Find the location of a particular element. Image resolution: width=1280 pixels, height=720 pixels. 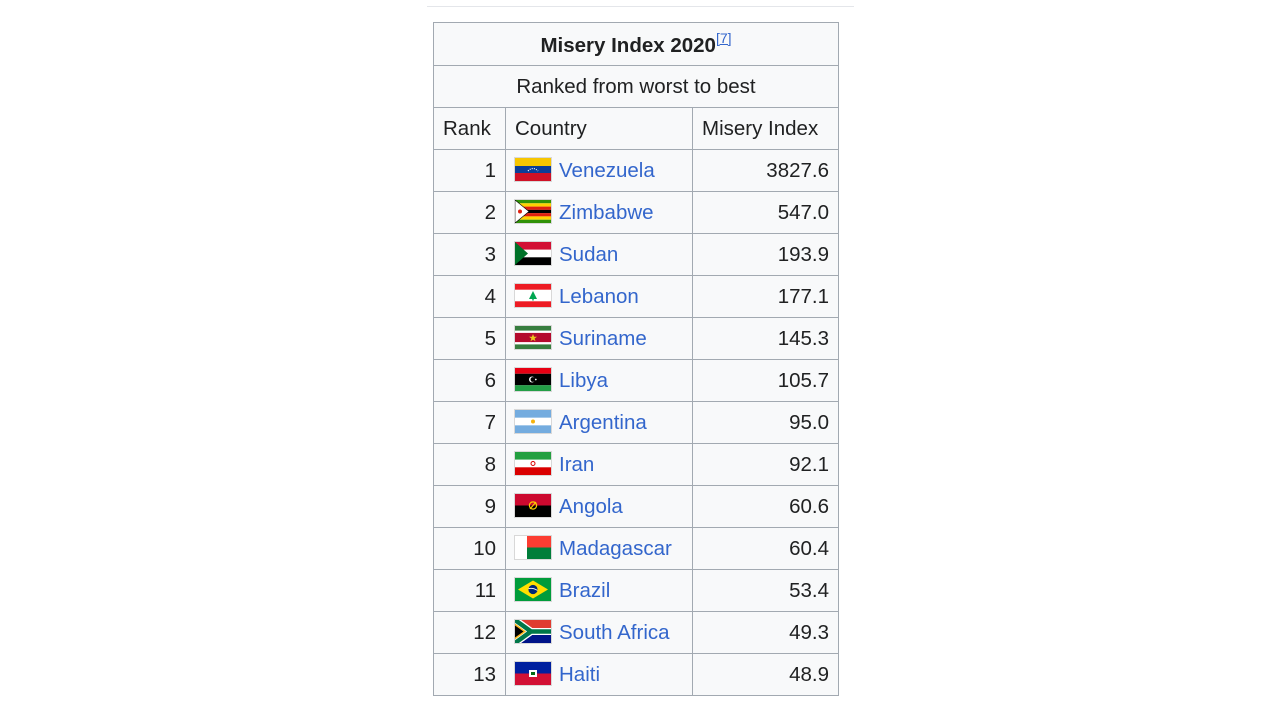

rank-cell: 12 is located at coordinates (469, 632).